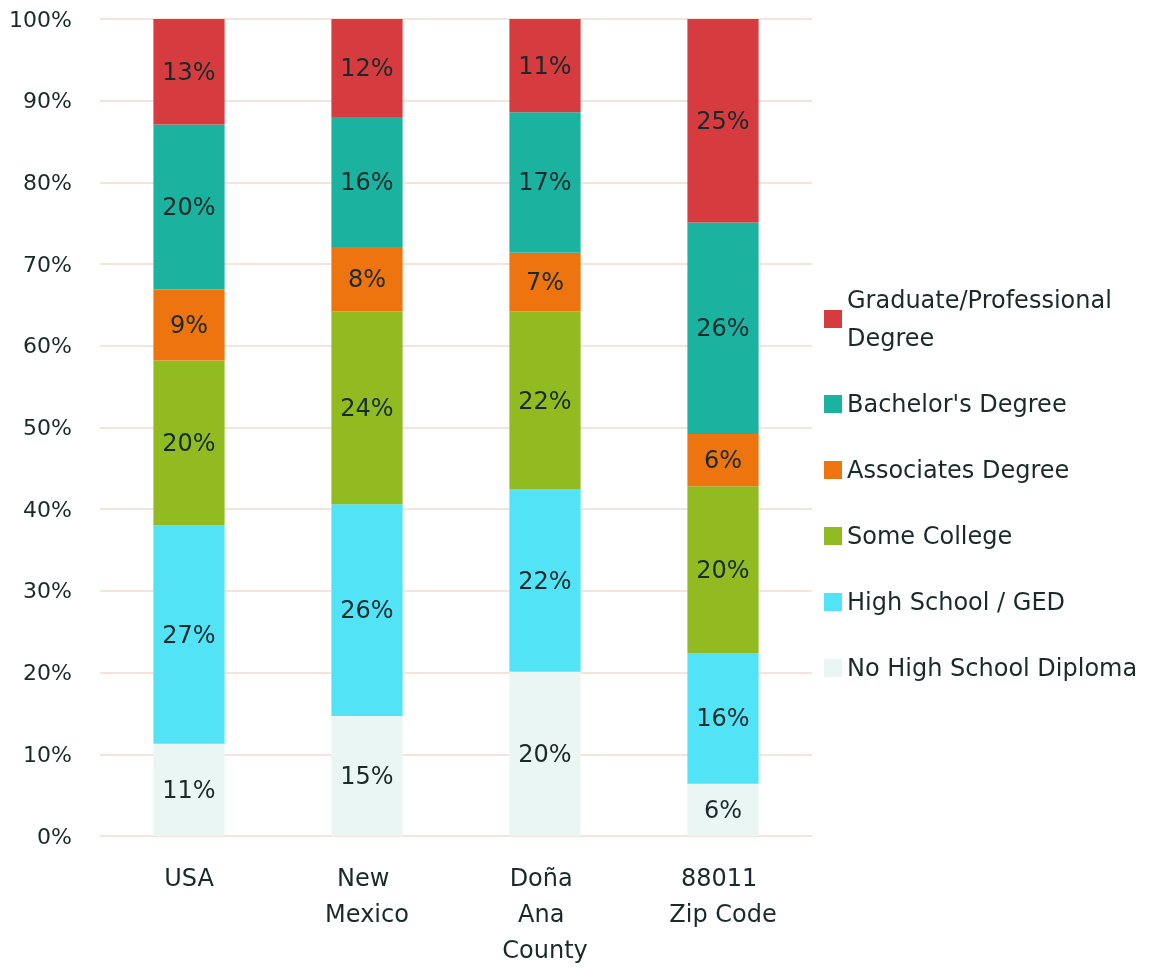 Image resolution: width=1152 pixels, height=968 pixels. What do you see at coordinates (545, 914) in the screenshot?
I see `x-tick-label: Doña Ana County` at bounding box center [545, 914].